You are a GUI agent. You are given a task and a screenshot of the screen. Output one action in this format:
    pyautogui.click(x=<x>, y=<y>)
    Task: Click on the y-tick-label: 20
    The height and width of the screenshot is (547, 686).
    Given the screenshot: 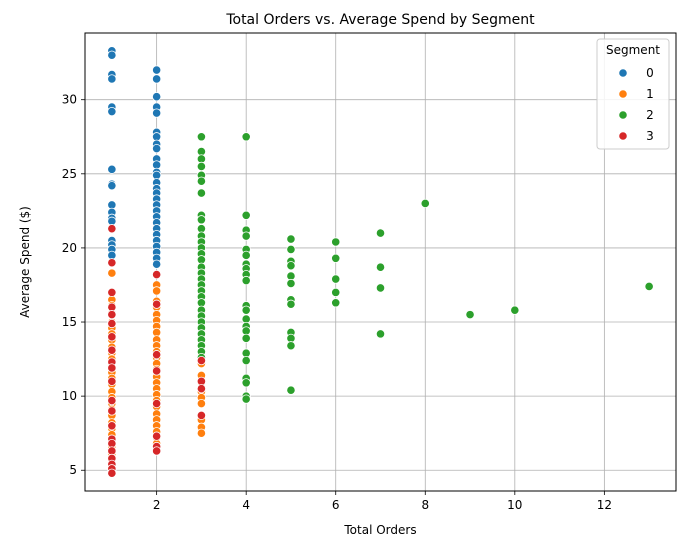 What is the action you would take?
    pyautogui.click(x=69, y=248)
    